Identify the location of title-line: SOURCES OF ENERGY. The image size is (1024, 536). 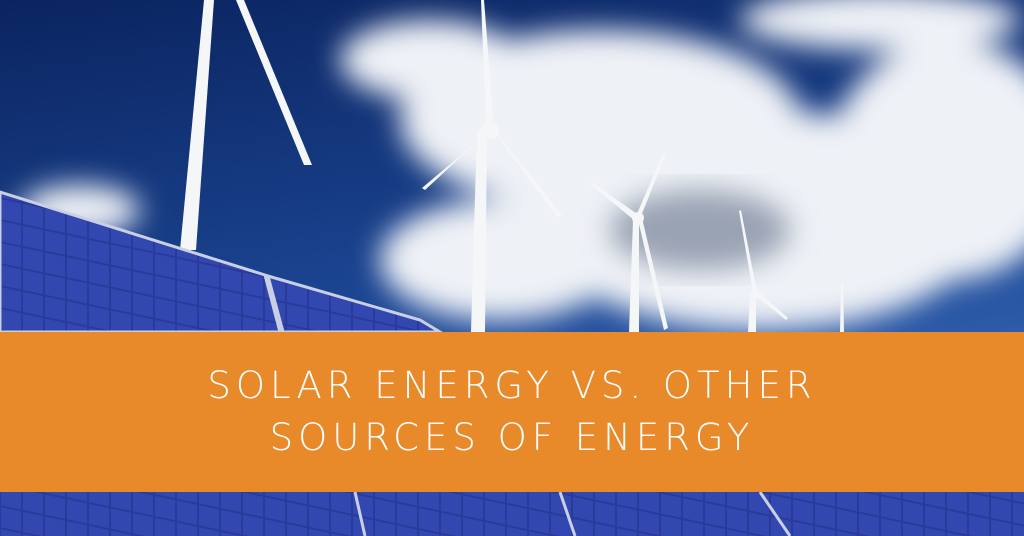
(512, 437).